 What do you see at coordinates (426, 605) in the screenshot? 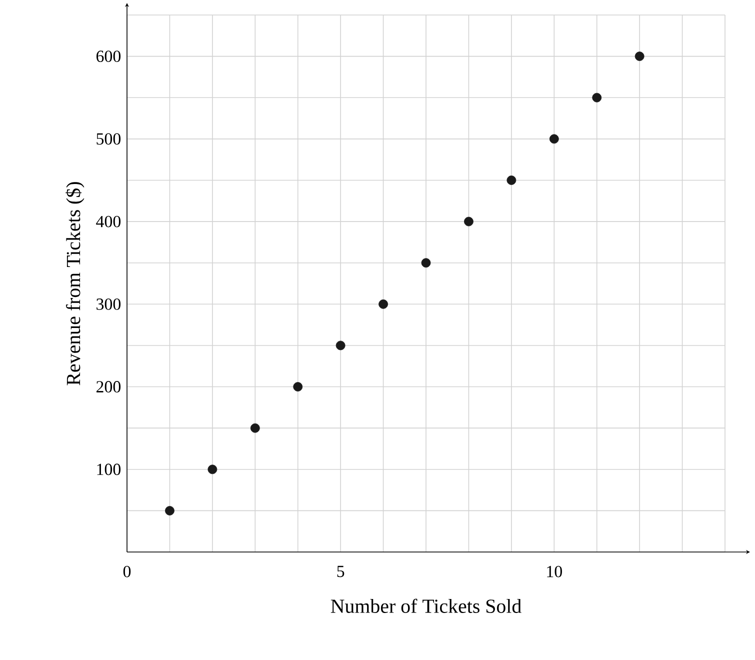
I see `x-axis-title: Number of Tickets Sold` at bounding box center [426, 605].